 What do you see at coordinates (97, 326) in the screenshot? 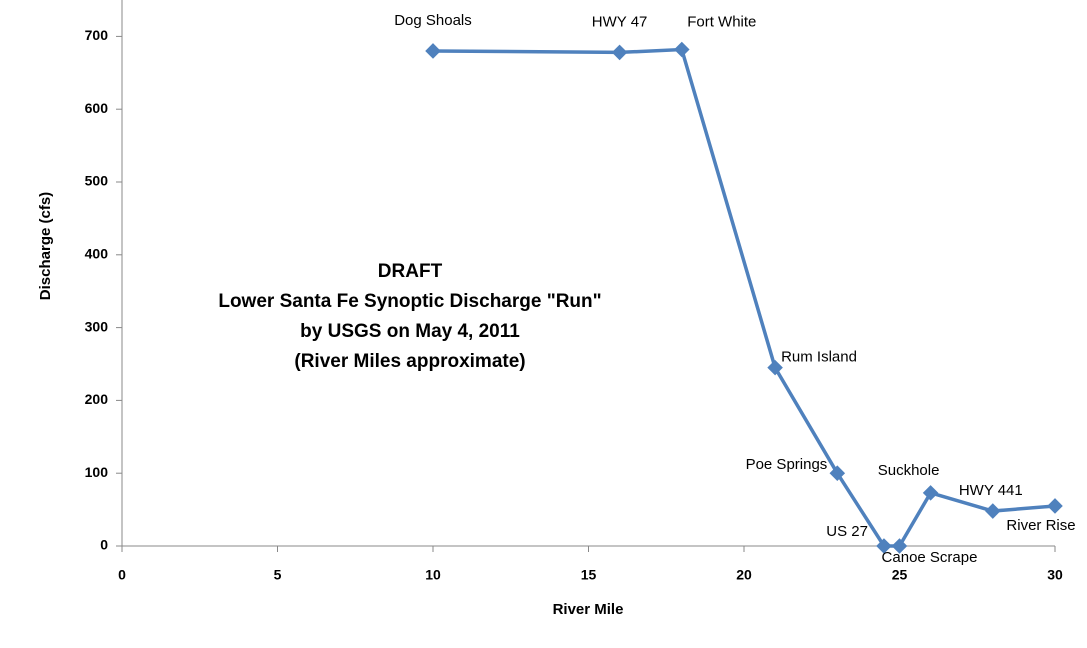
I see `y-tick-label: 300` at bounding box center [97, 326].